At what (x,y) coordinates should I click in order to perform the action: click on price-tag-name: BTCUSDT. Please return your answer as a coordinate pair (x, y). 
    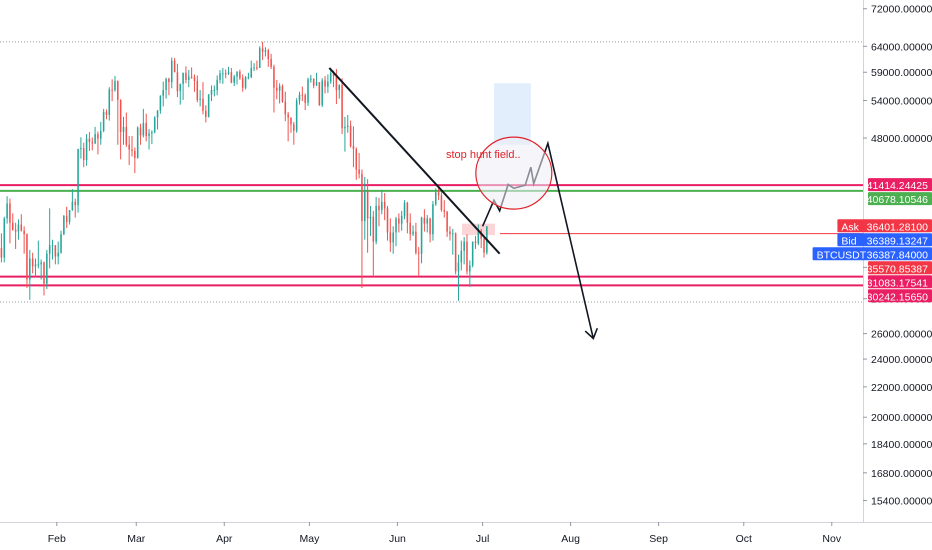
    Looking at the image, I should click on (842, 255).